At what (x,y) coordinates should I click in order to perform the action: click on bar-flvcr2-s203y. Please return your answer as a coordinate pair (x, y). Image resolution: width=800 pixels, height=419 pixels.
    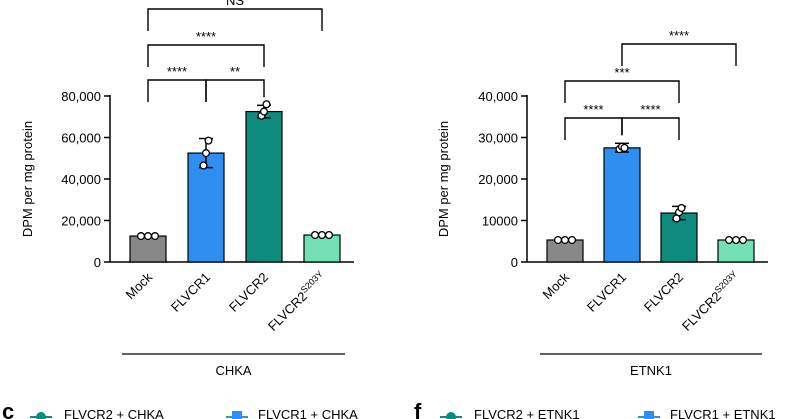
    Looking at the image, I should click on (322, 248).